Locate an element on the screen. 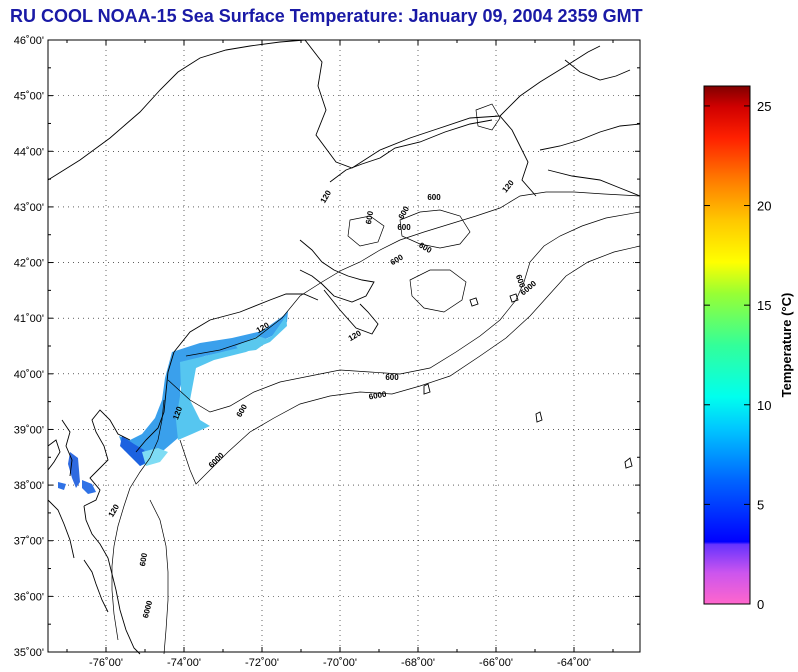 The image size is (798, 672). colorbar-ticks: 25 20 15 10 5 0 is located at coordinates (737, 355).